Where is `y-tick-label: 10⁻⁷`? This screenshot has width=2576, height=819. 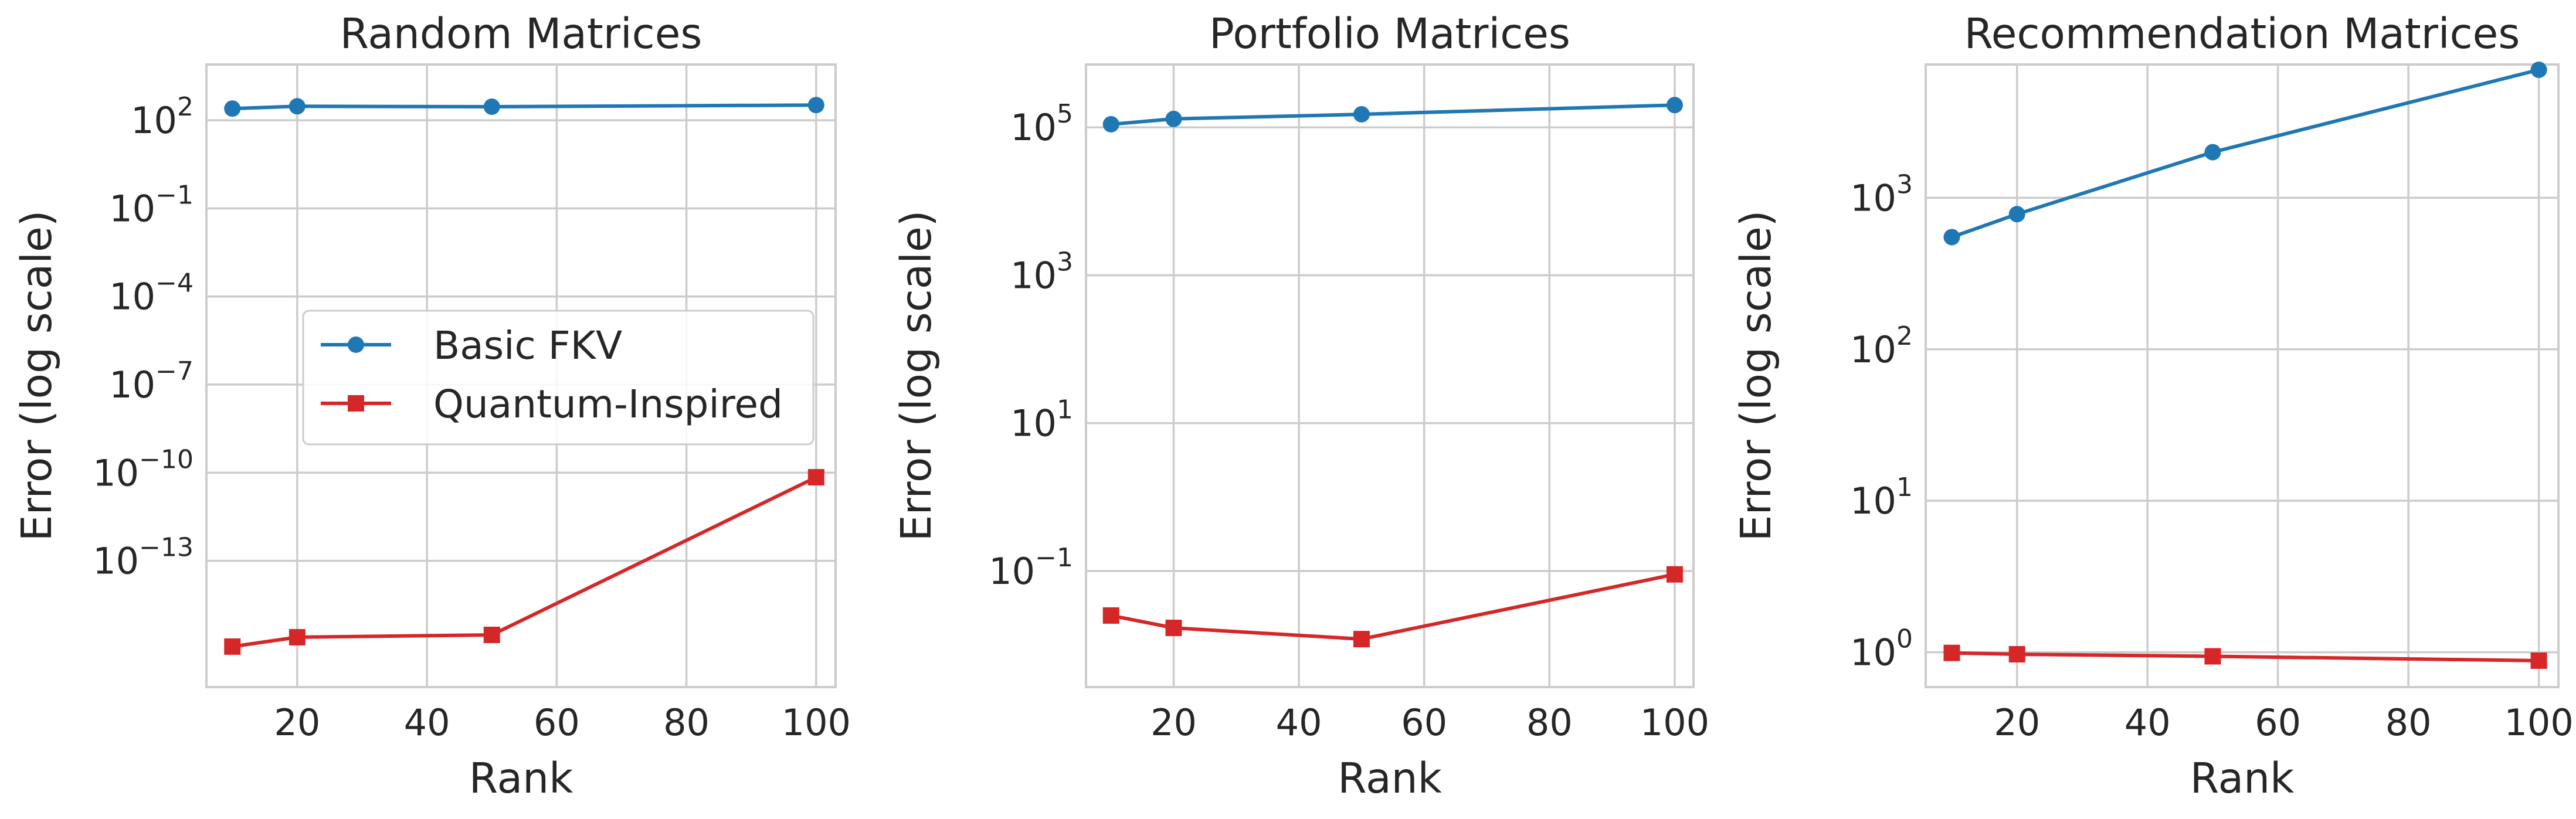
y-tick-label: 10⁻⁷ is located at coordinates (151, 381).